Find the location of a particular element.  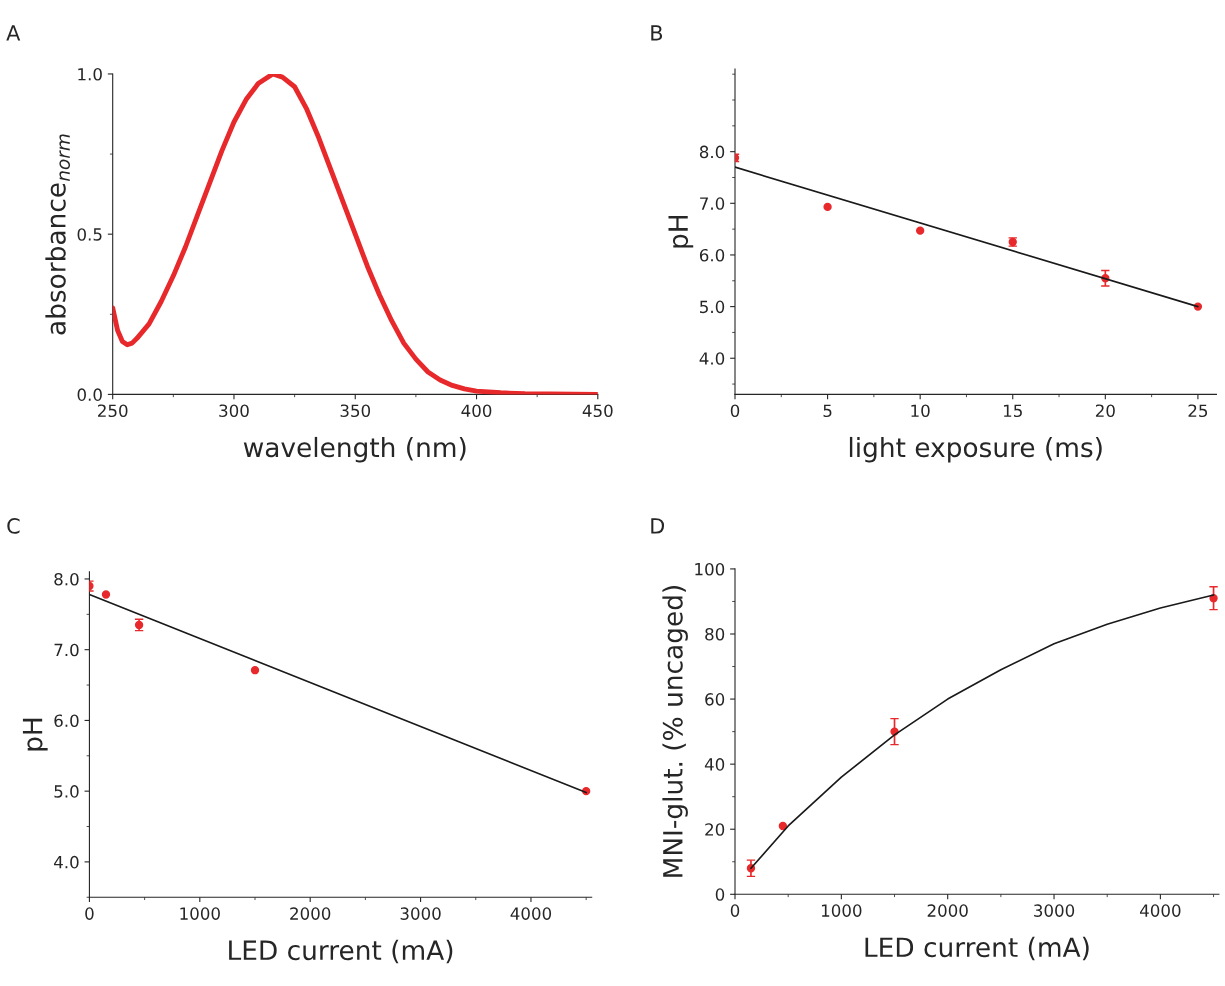

y-tick-label: 20 is located at coordinates (715, 829).